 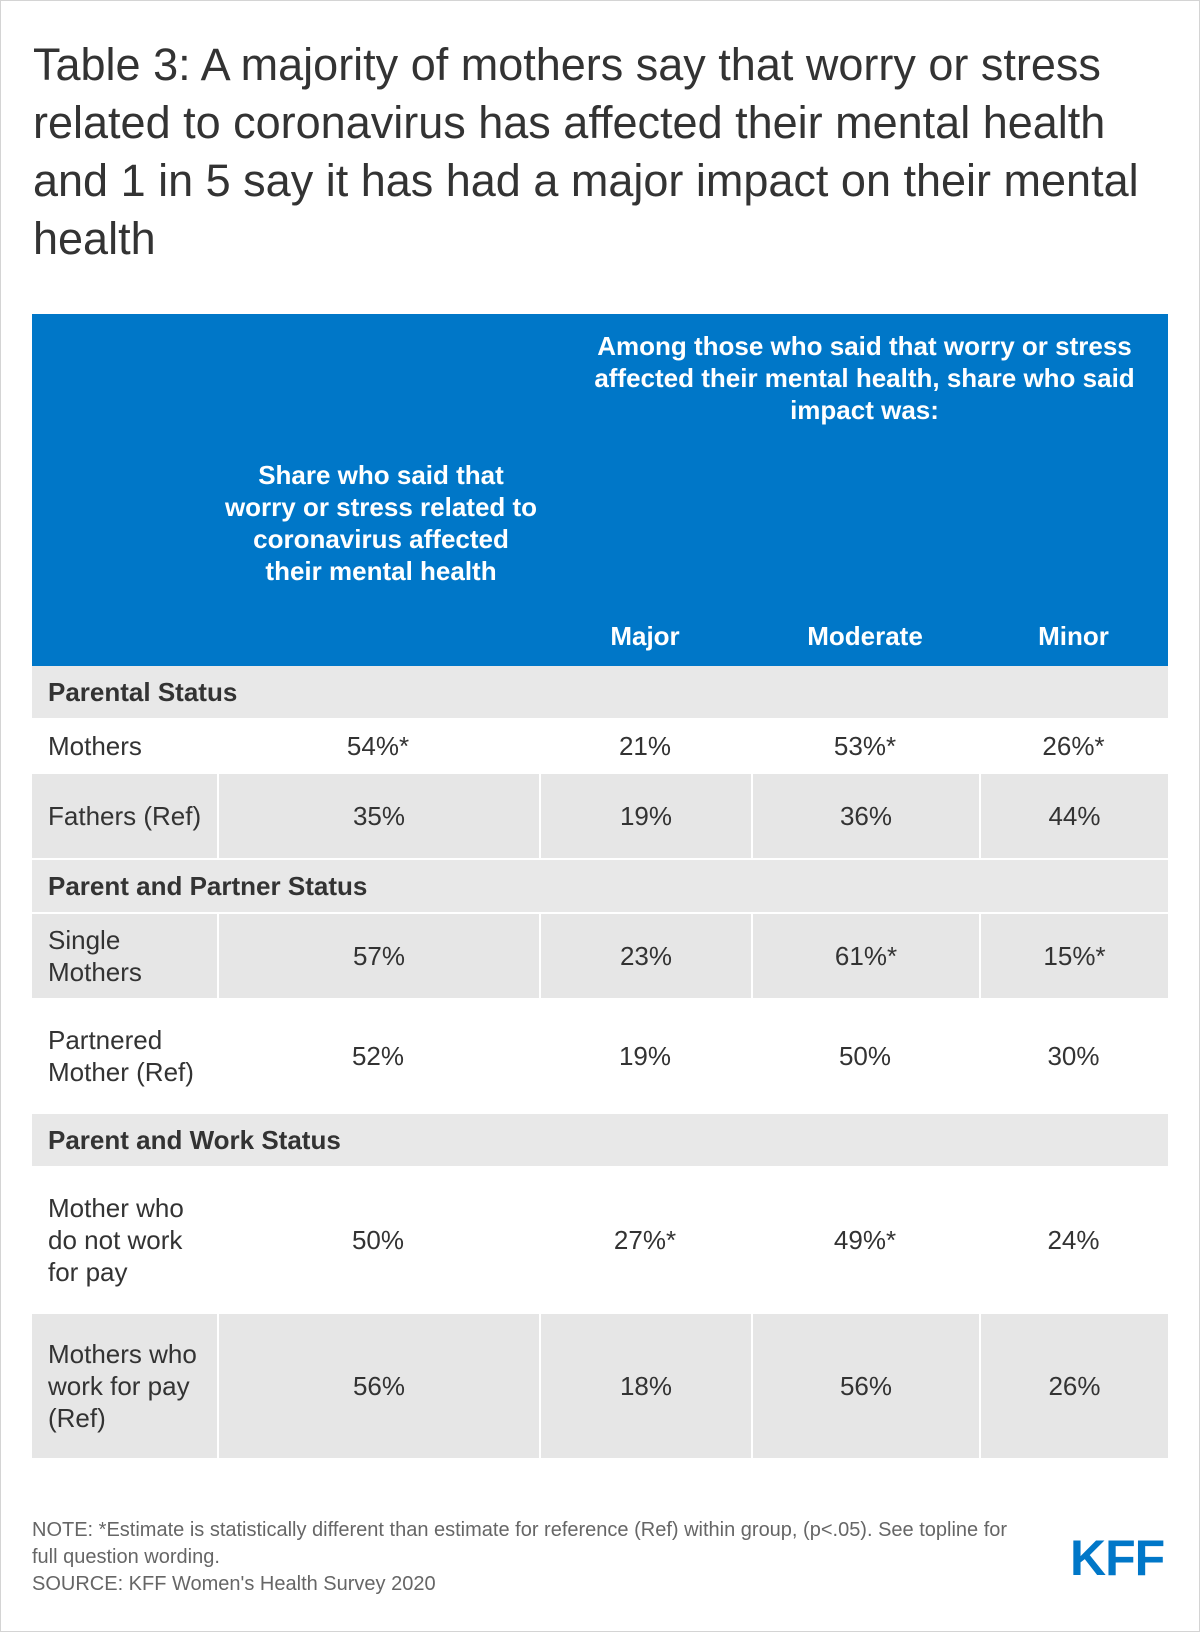 I want to click on cell-moderate: 61%*, so click(x=865, y=956).